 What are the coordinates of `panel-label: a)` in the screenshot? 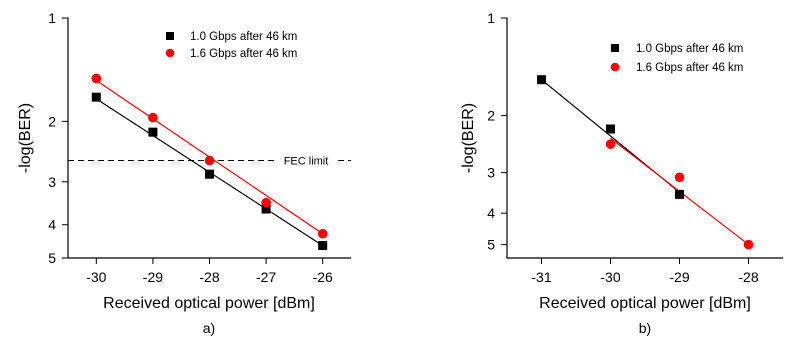 It's located at (209, 328).